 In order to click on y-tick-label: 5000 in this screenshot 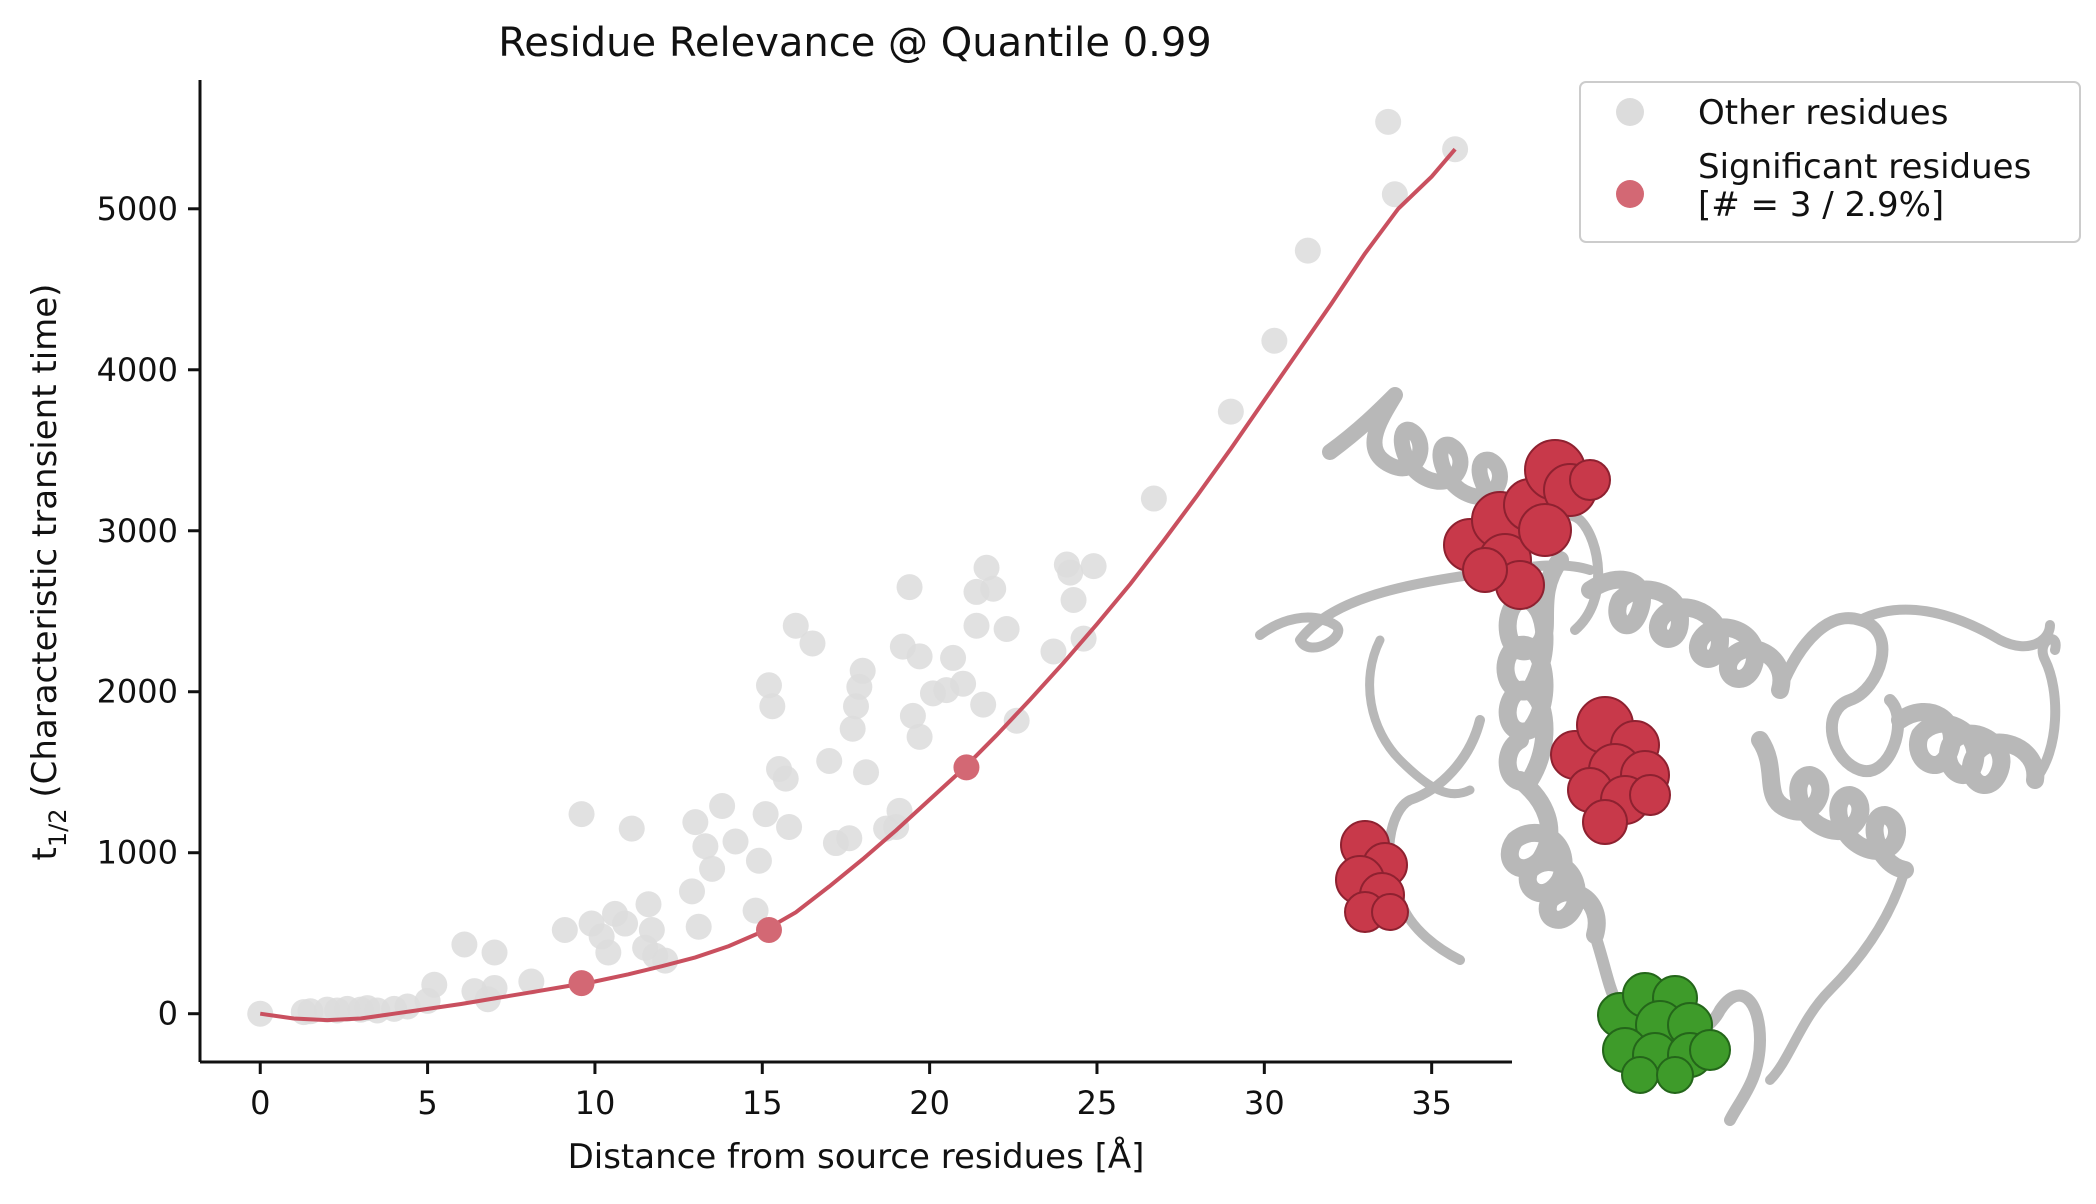, I will do `click(137, 209)`.